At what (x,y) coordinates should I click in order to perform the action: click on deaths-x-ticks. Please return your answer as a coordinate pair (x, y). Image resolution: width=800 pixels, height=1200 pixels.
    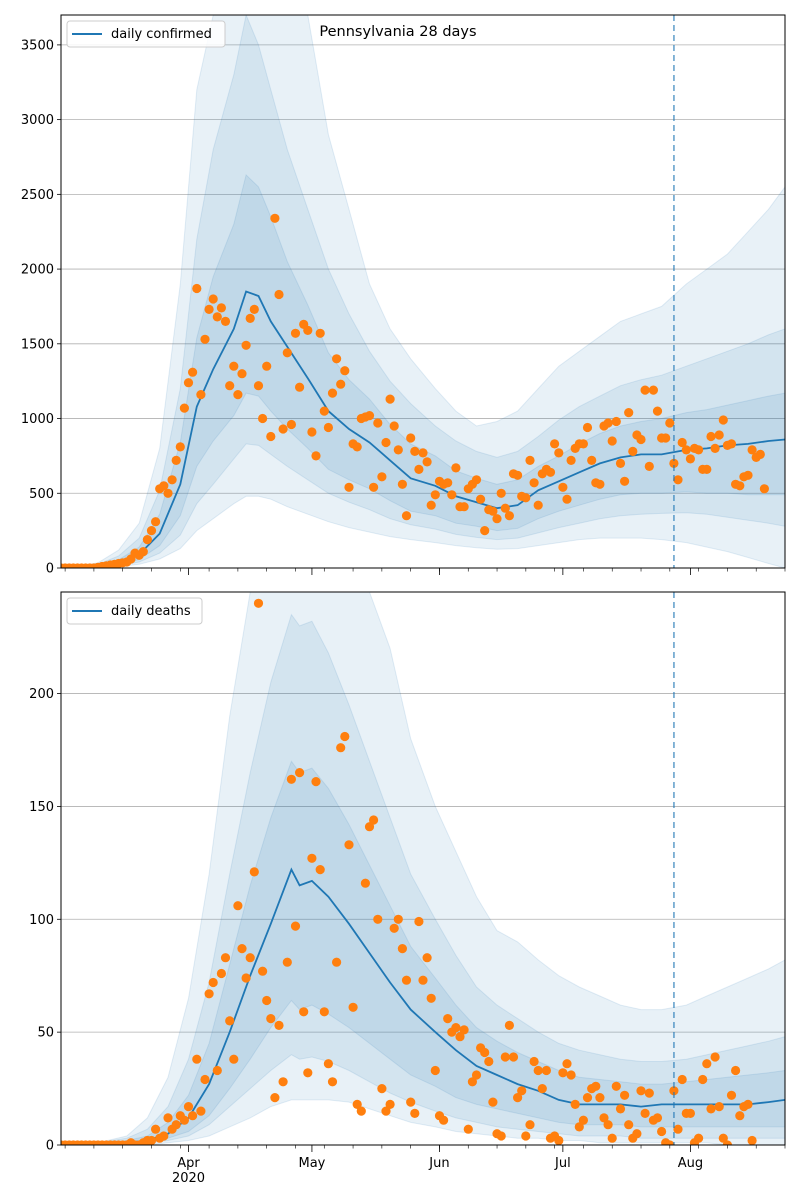
    Looking at the image, I should click on (425, 1148).